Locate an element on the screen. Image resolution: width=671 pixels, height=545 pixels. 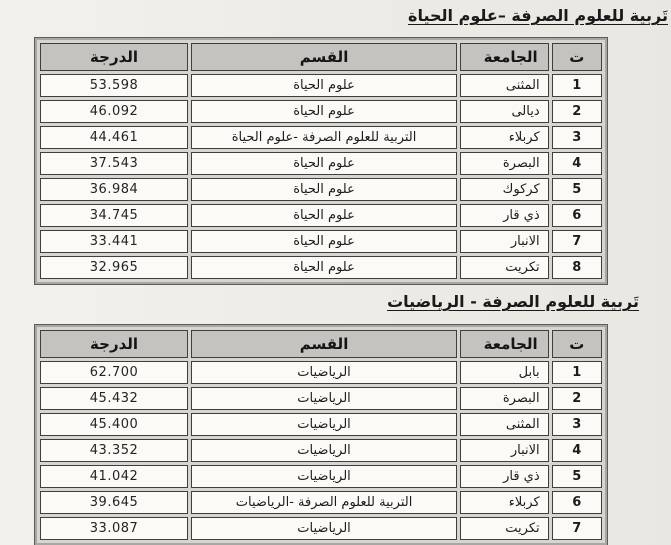
cell-score: 45.432 is located at coordinates (114, 398).